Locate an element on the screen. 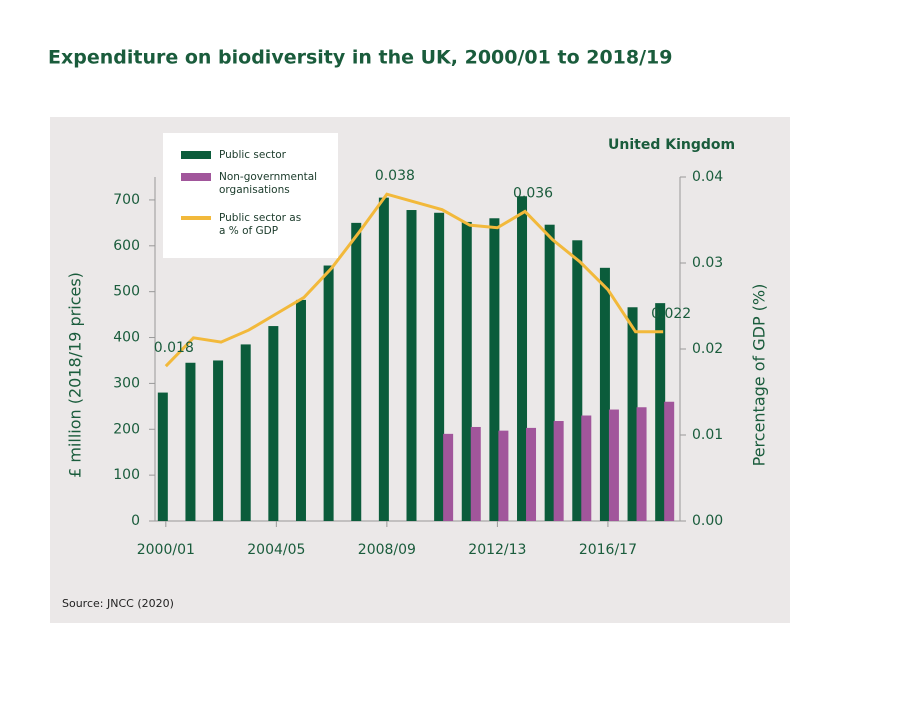 The width and height of the screenshot is (900, 715). legend-label: Public sector as a % of GDP is located at coordinates (260, 224).